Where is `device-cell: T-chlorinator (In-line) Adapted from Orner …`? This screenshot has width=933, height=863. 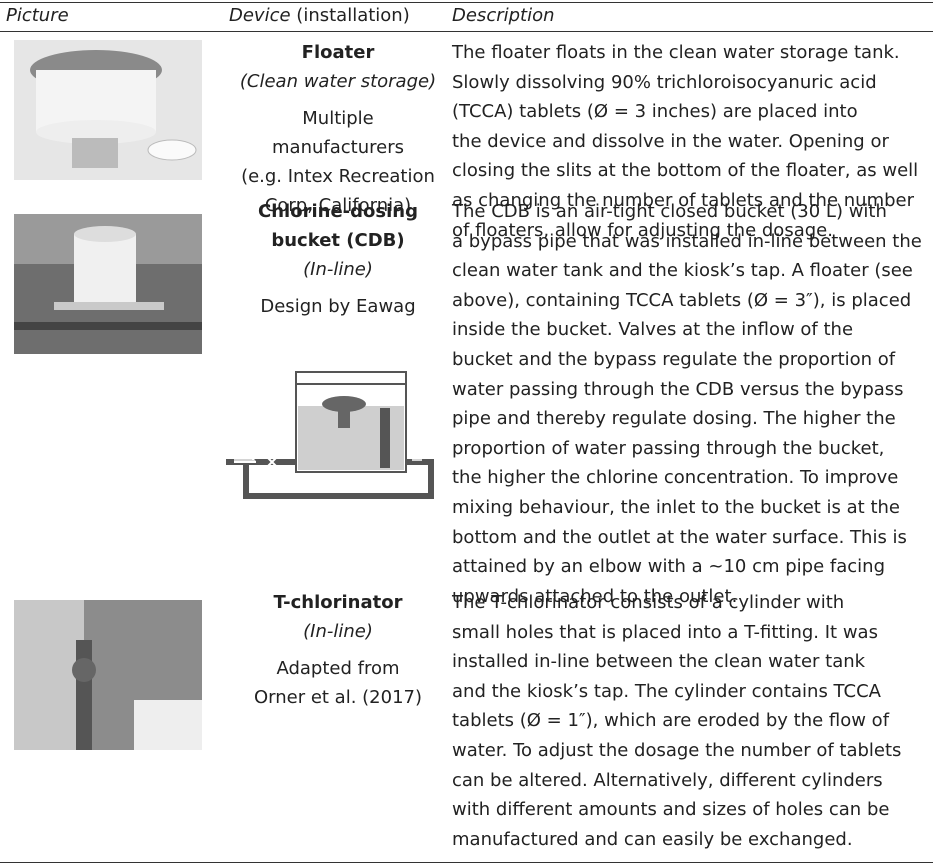
device-cell: T-chlorinator (In-line) Adapted from Orner … is located at coordinates (338, 650).